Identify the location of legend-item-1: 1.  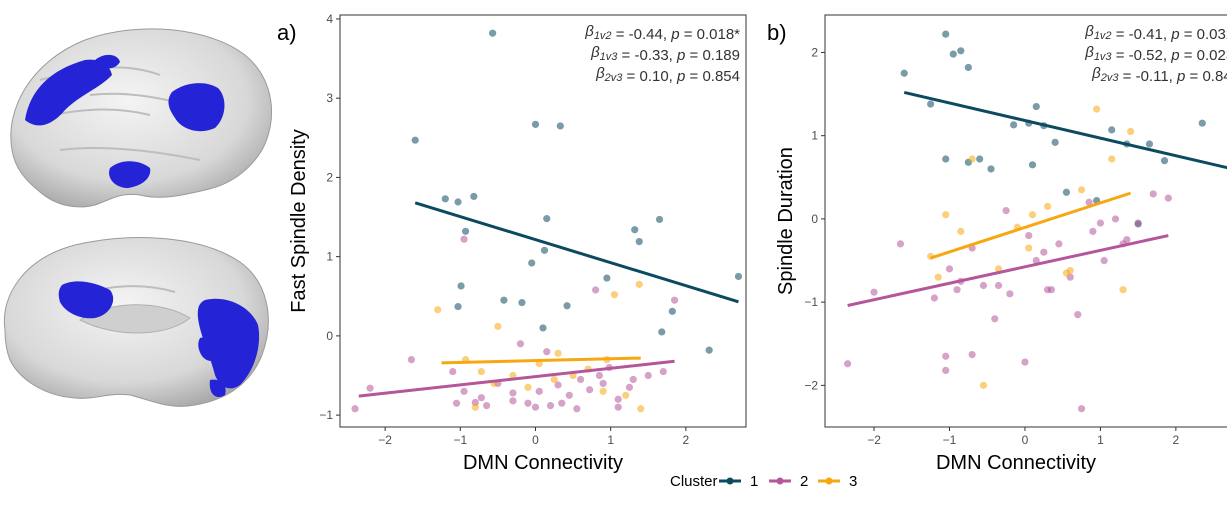
(738, 481).